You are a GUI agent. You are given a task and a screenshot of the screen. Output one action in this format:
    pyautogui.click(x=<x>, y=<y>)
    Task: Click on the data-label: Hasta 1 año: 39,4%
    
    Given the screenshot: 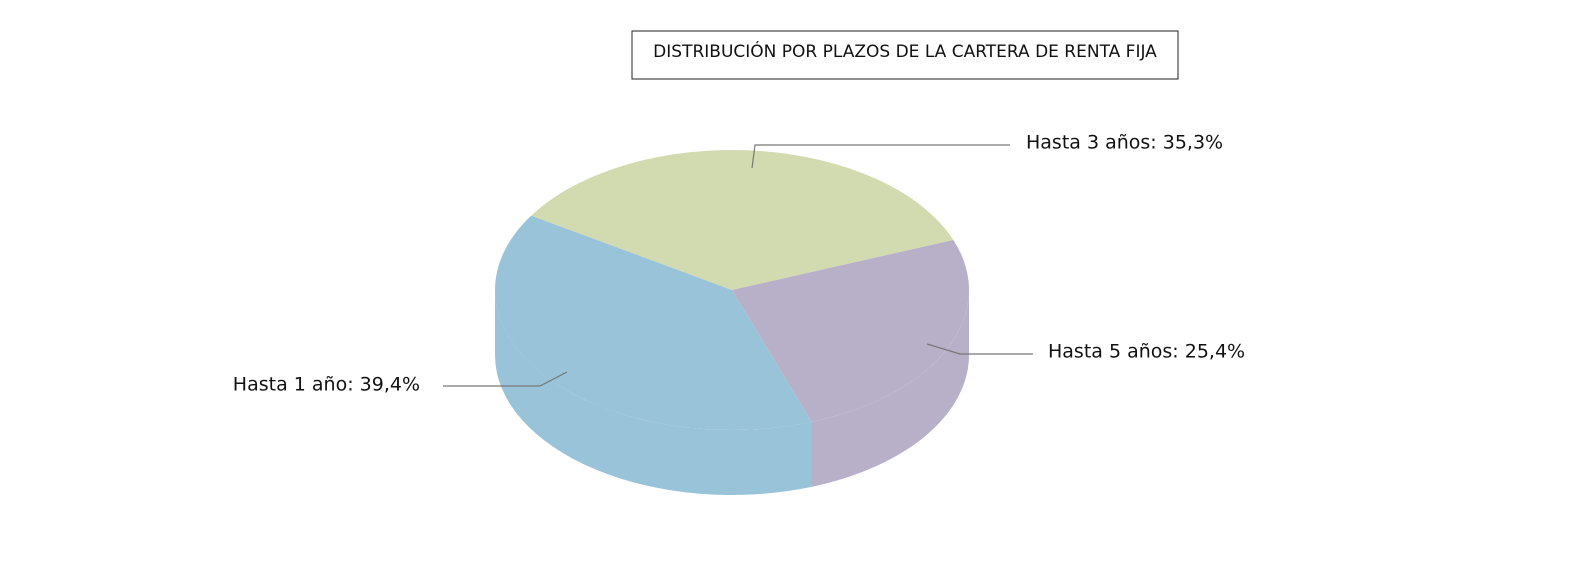 What is the action you would take?
    pyautogui.click(x=326, y=385)
    